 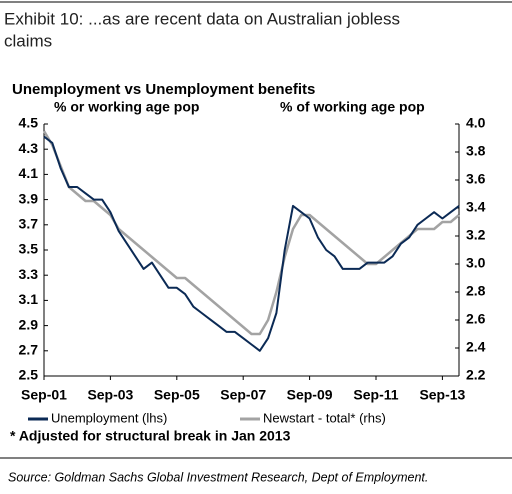 What do you see at coordinates (44, 395) in the screenshot?
I see `x-tick-label: Sep-01` at bounding box center [44, 395].